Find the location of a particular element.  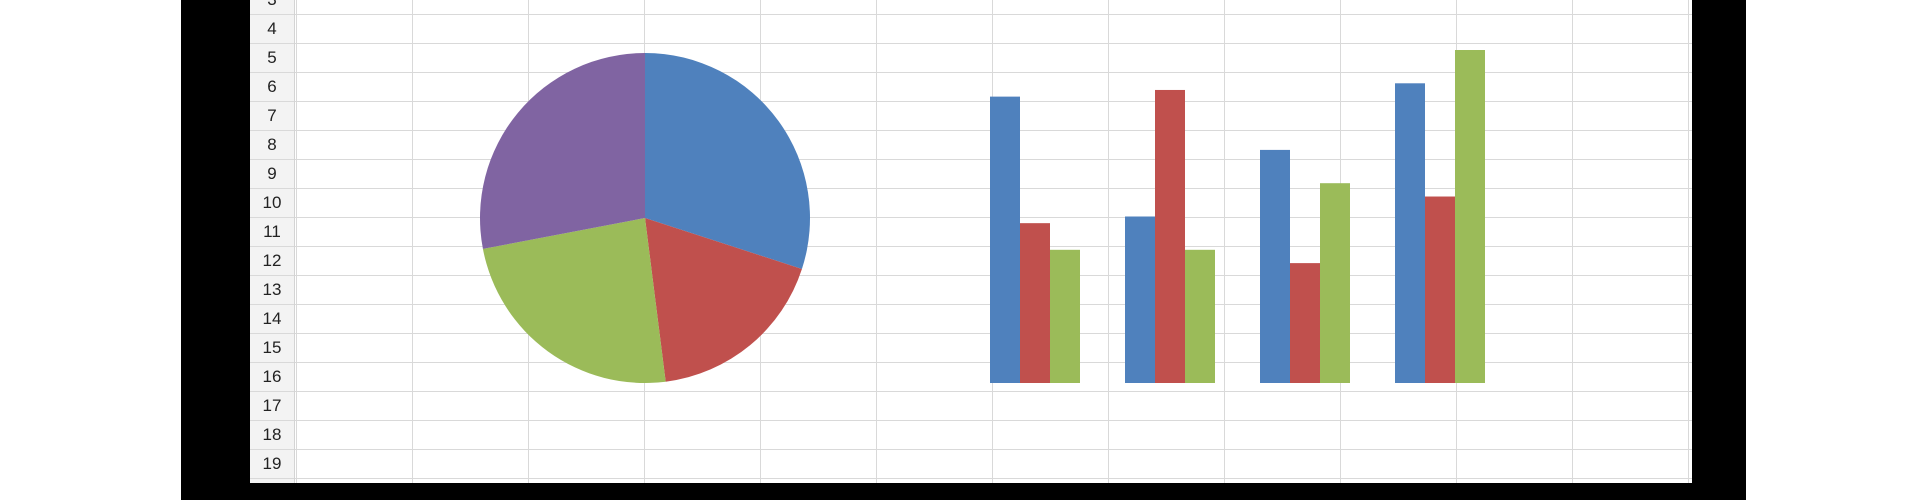

row-header: 14 is located at coordinates (272, 319).